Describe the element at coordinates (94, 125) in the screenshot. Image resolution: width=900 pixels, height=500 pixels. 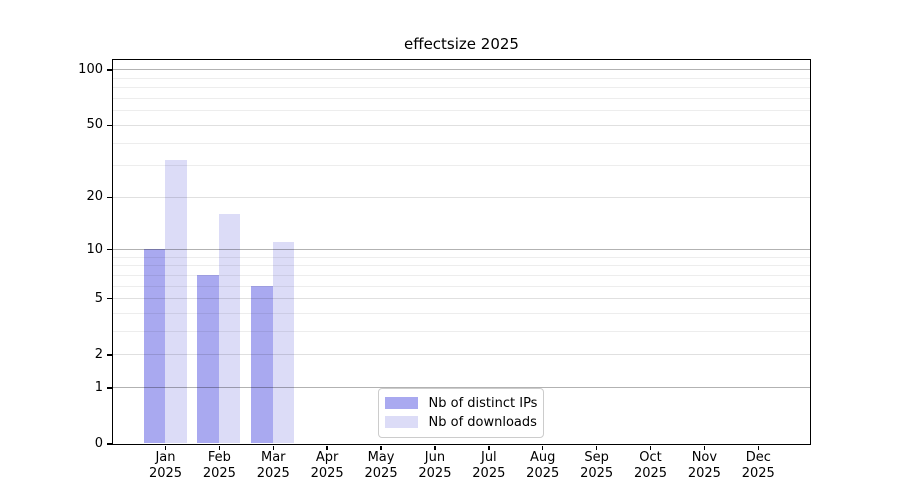
I see `y-tick-label-50: 50` at that location.